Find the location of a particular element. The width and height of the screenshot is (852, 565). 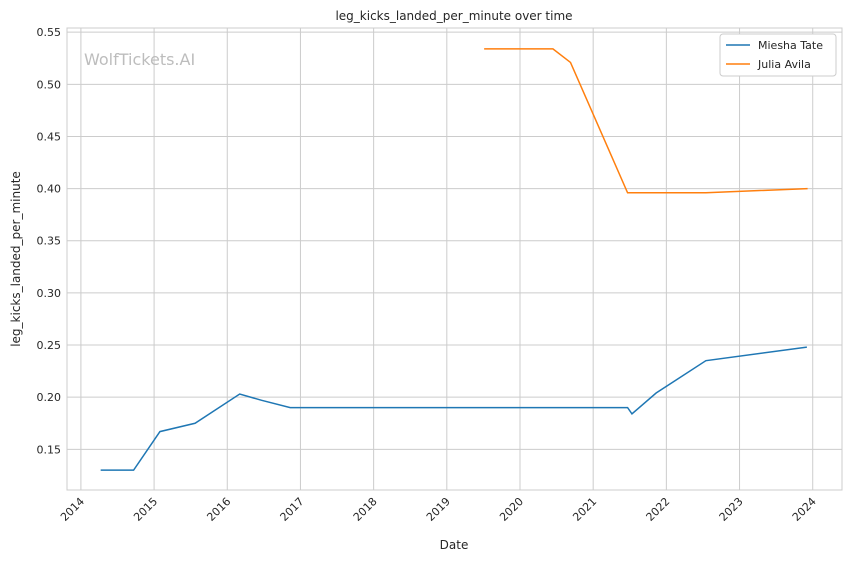

y-tick-label: 0.15 is located at coordinates (49, 449).